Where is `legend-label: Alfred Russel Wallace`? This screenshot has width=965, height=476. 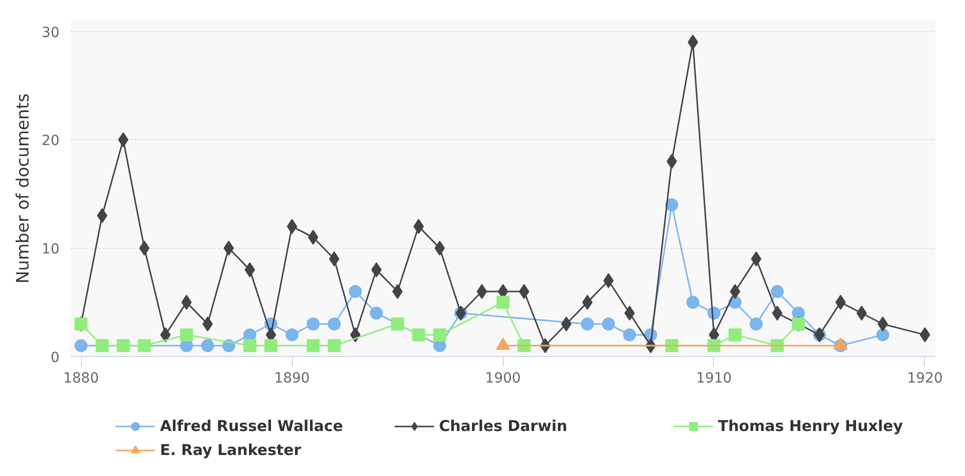
legend-label: Alfred Russel Wallace is located at coordinates (252, 426).